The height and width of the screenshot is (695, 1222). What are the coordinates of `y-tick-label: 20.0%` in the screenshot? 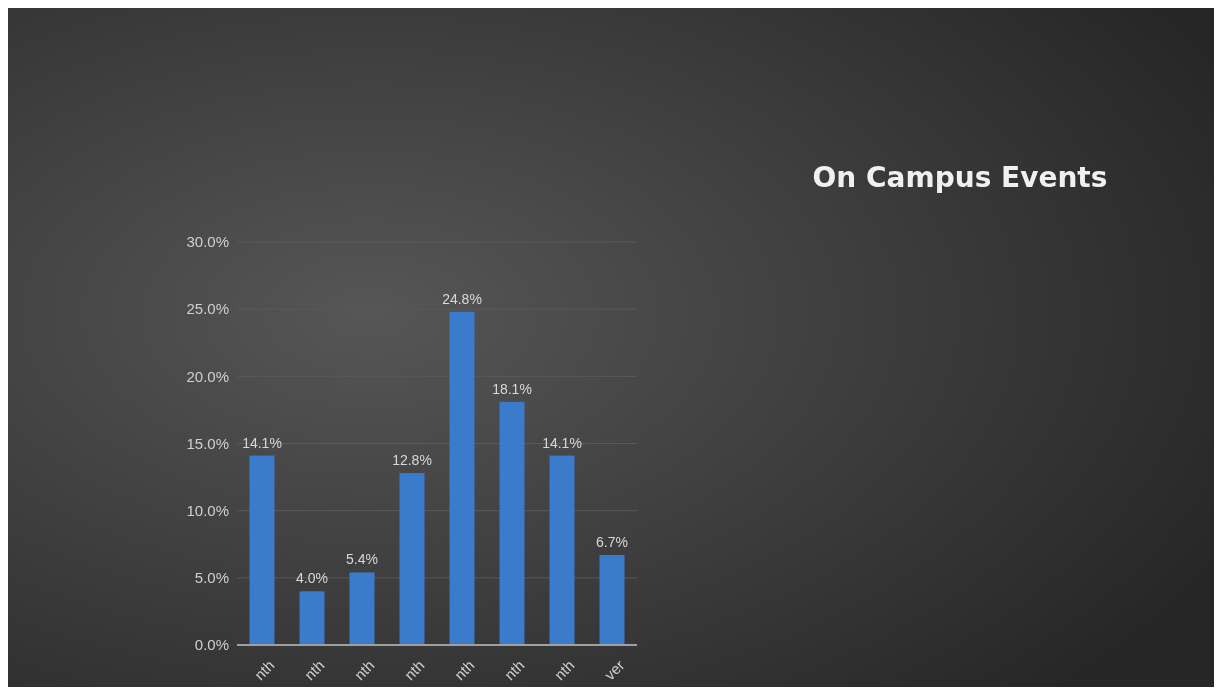 It's located at (207, 376).